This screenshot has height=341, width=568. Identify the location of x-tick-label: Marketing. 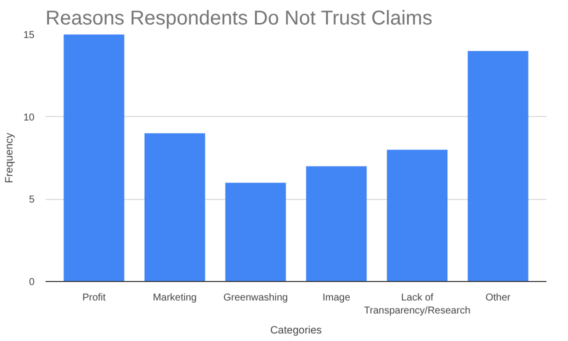
(174, 298).